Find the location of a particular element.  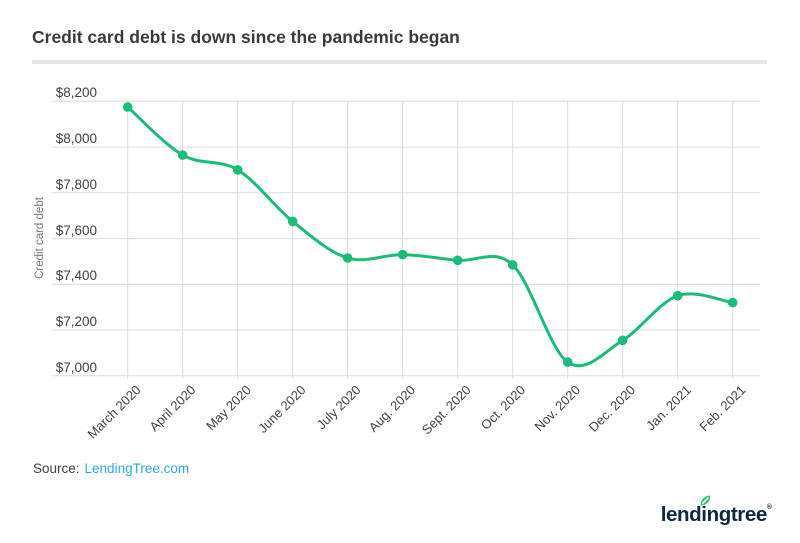

y-tick-label: $8,000 is located at coordinates (76, 139).